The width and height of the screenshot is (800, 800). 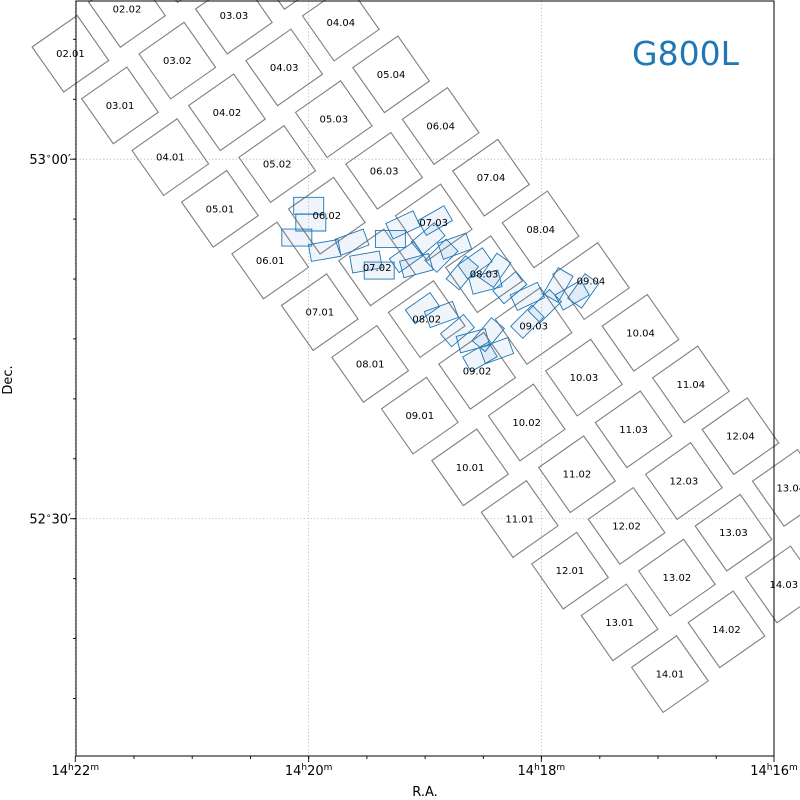 What do you see at coordinates (50, 160) in the screenshot?
I see `y-tick-label: 53∘00′` at bounding box center [50, 160].